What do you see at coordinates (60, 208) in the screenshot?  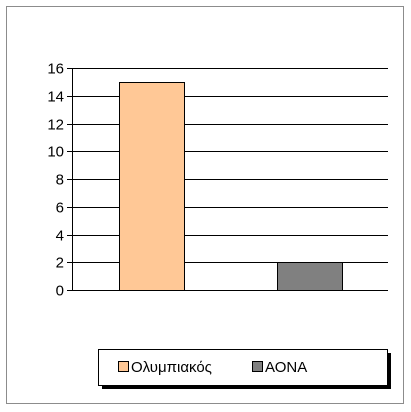 I see `y-tick-label: 6` at bounding box center [60, 208].